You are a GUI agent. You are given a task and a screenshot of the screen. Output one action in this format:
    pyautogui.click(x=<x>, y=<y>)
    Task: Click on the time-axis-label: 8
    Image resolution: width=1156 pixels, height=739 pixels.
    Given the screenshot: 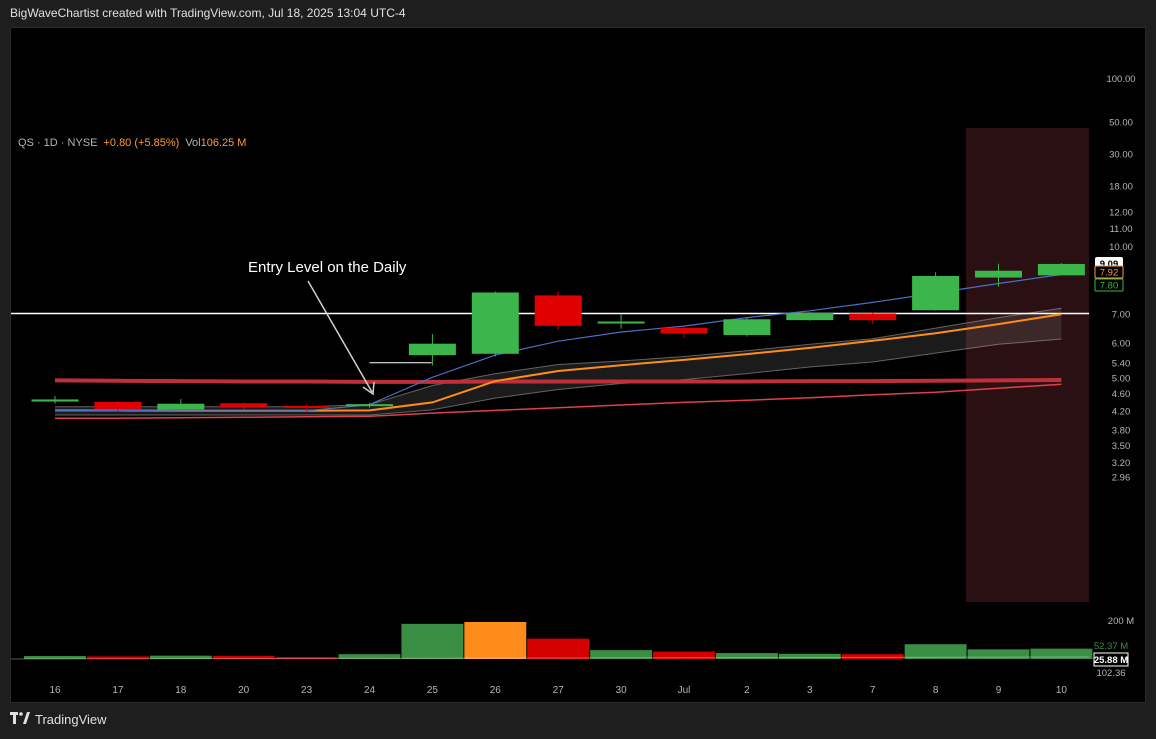 What is the action you would take?
    pyautogui.click(x=936, y=690)
    